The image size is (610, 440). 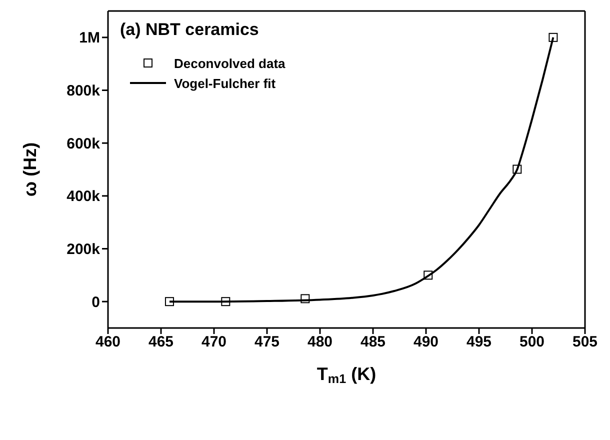 What do you see at coordinates (214, 342) in the screenshot?
I see `x-tick-label: 470` at bounding box center [214, 342].